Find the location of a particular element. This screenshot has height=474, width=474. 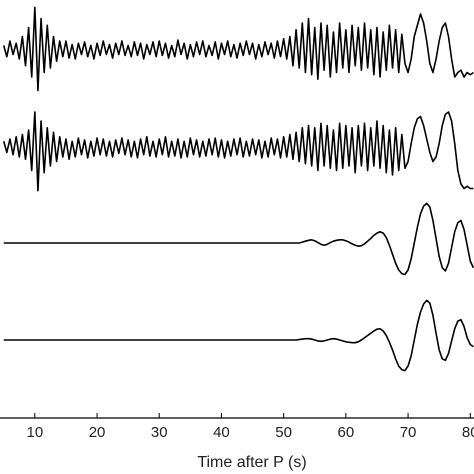

x-tick-label: 20 is located at coordinates (97, 432).